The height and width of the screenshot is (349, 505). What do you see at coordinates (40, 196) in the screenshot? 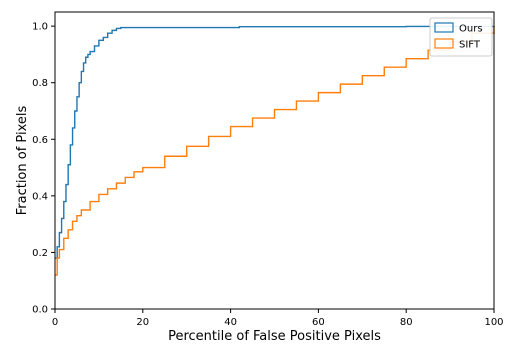
I see `y-tick-label: 0.4` at bounding box center [40, 196].